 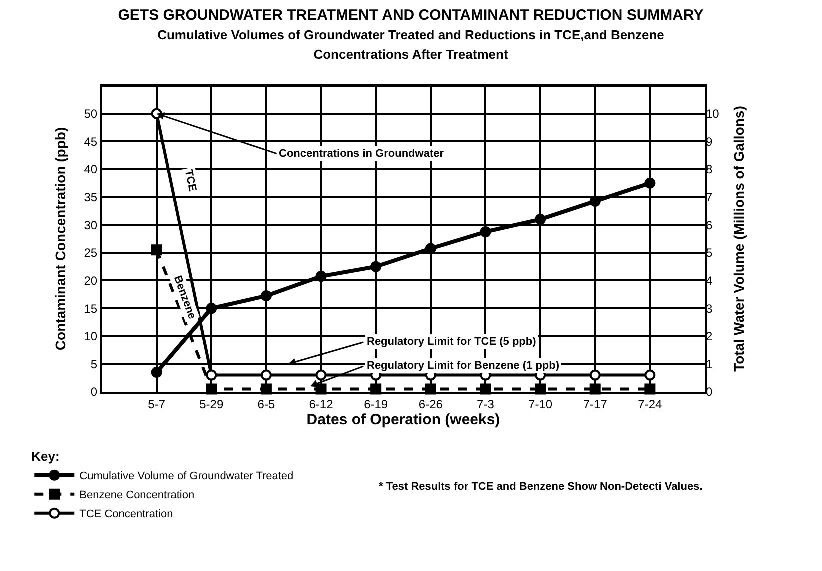 What do you see at coordinates (452, 342) in the screenshot?
I see `annotation: Regulatory Limit for TCE (5 ppb)` at bounding box center [452, 342].